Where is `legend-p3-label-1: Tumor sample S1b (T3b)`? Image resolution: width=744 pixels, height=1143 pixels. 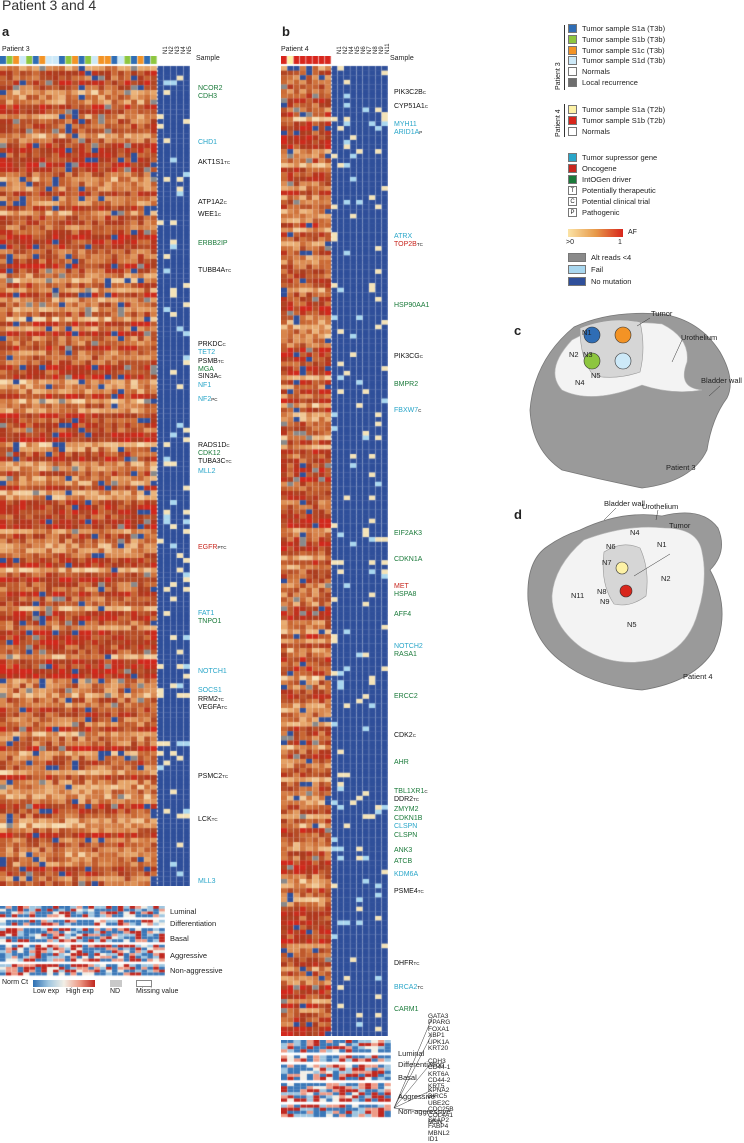
legend-p3-label-1: Tumor sample S1b (T3b) is located at coordinates (624, 39).